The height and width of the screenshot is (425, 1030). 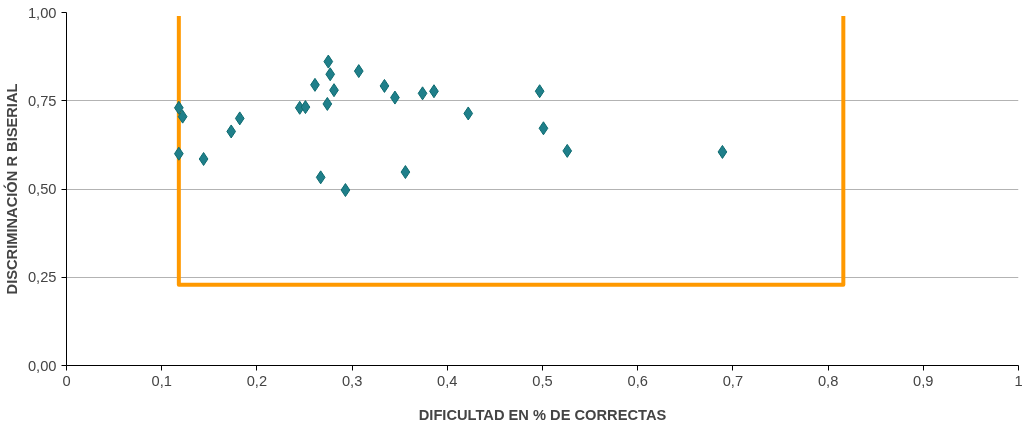 I want to click on y-tick-label: 0,25, so click(x=42, y=277).